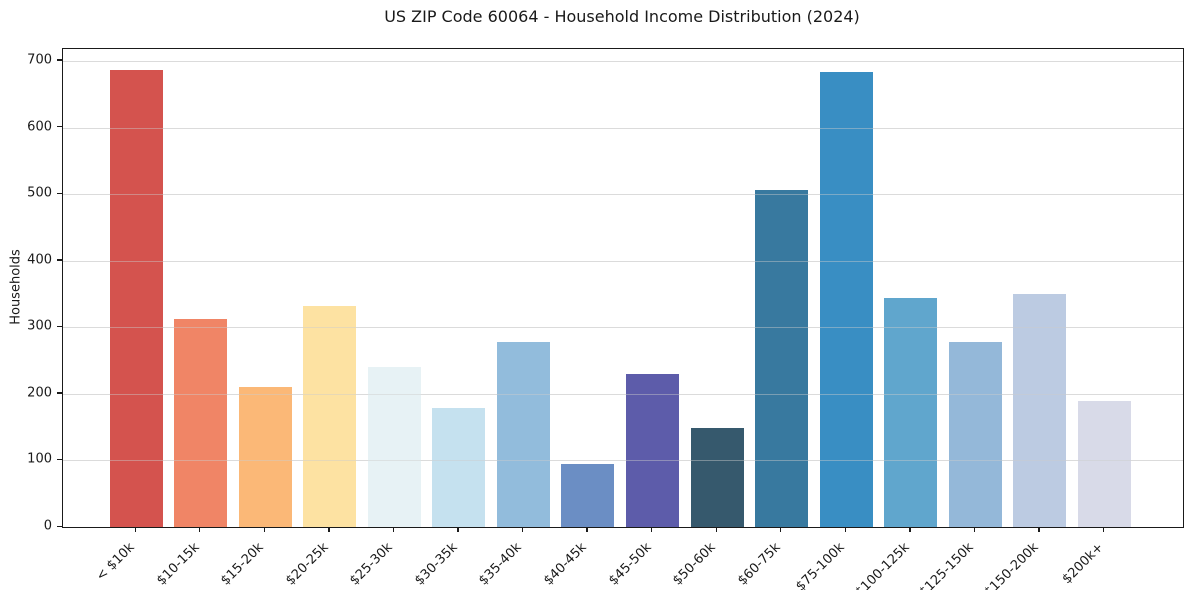  What do you see at coordinates (39, 193) in the screenshot?
I see `y-tick-label: 500` at bounding box center [39, 193].